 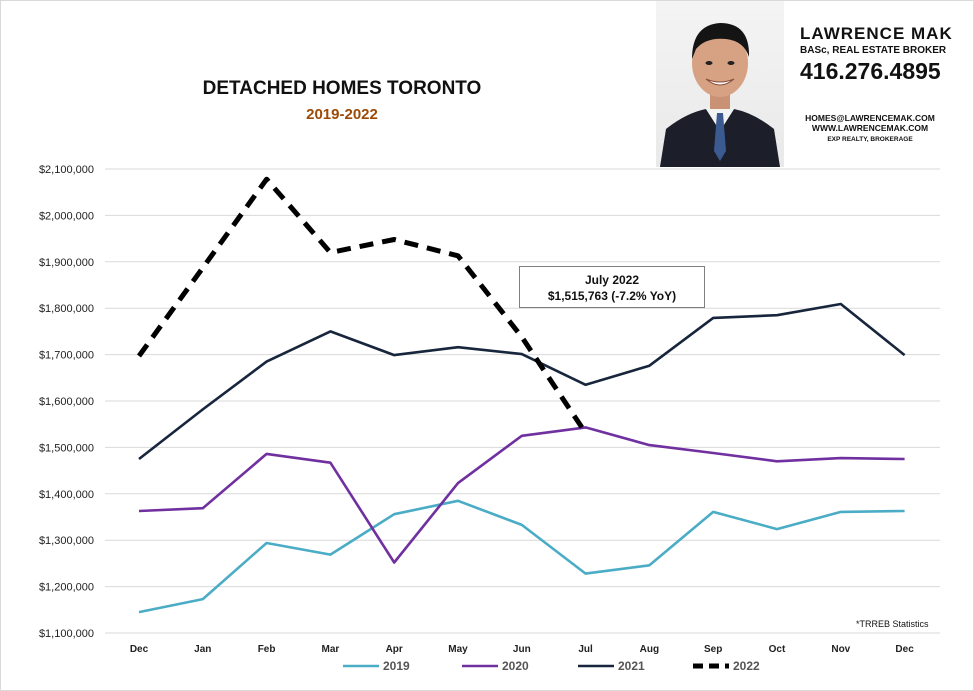 I want to click on agent-credentials: BASc, REAL ESTATE BROKER, so click(x=873, y=50).